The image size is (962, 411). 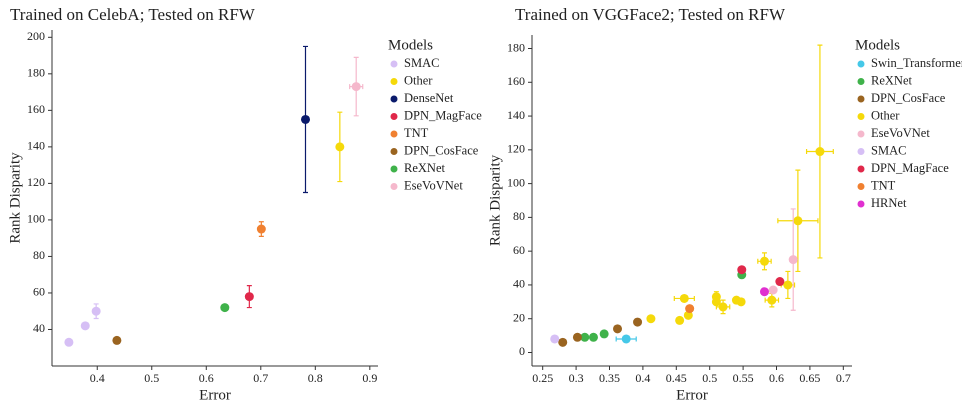 What do you see at coordinates (743, 378) in the screenshot?
I see `x-tick-label: 0.55` at bounding box center [743, 378].